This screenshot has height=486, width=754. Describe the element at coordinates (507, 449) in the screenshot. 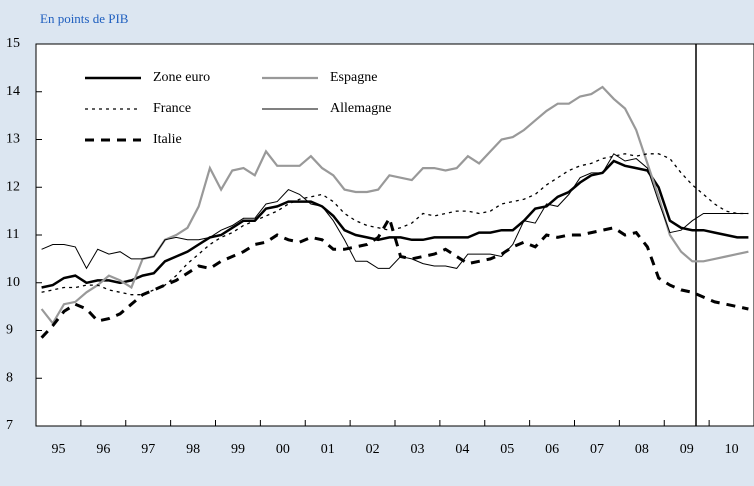

I see `x-tick-label: 05` at that location.